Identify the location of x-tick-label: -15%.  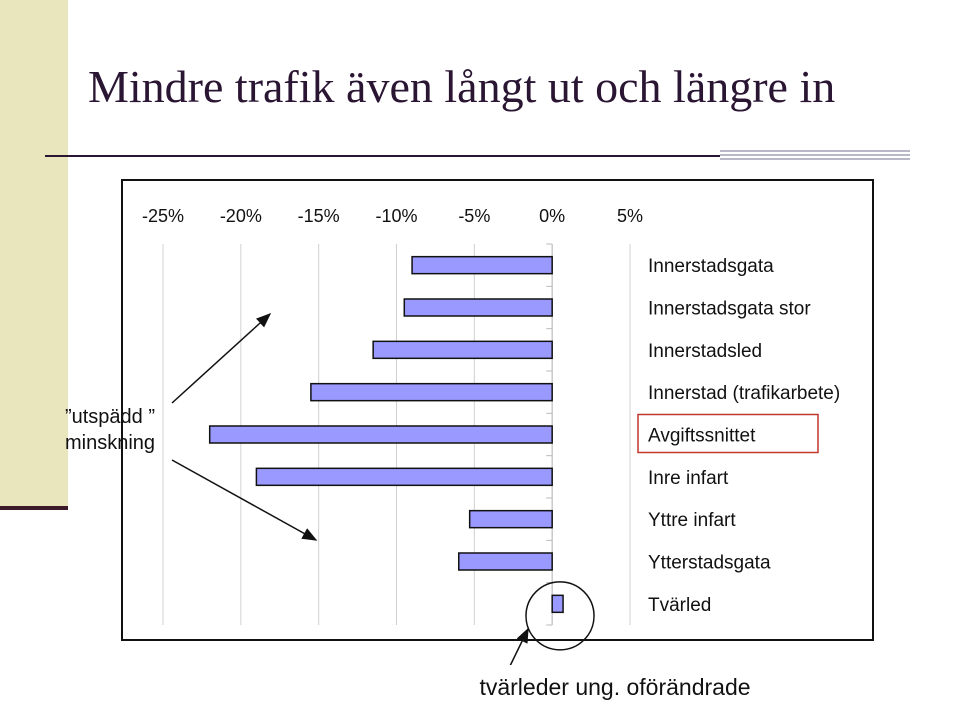
(319, 216).